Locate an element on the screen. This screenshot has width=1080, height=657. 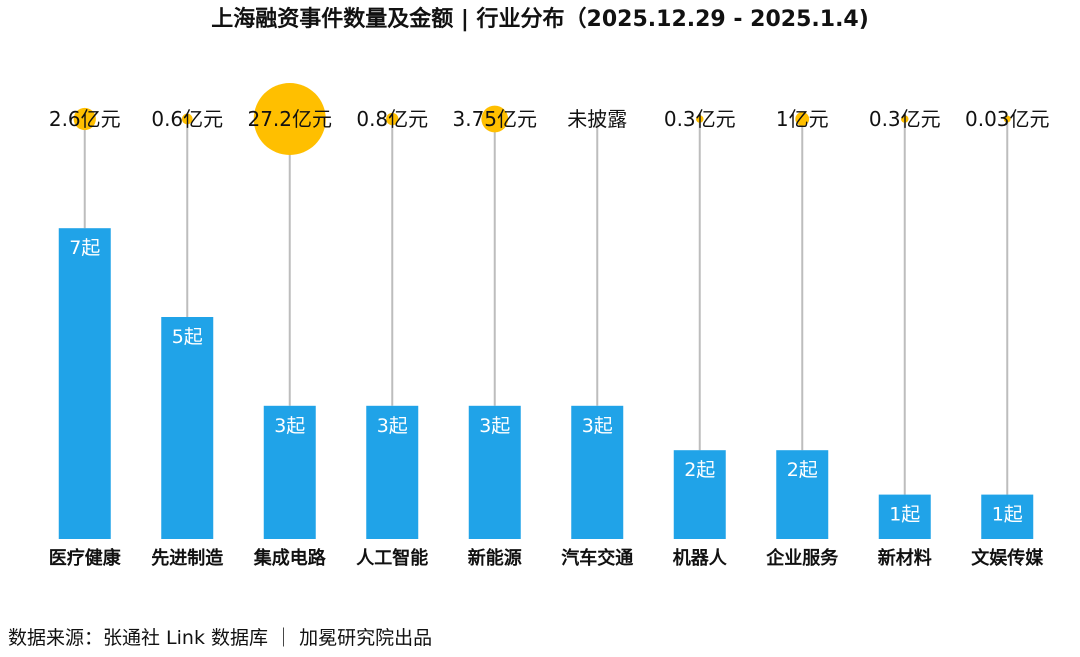
count-label: 7起 is located at coordinates (84, 248).